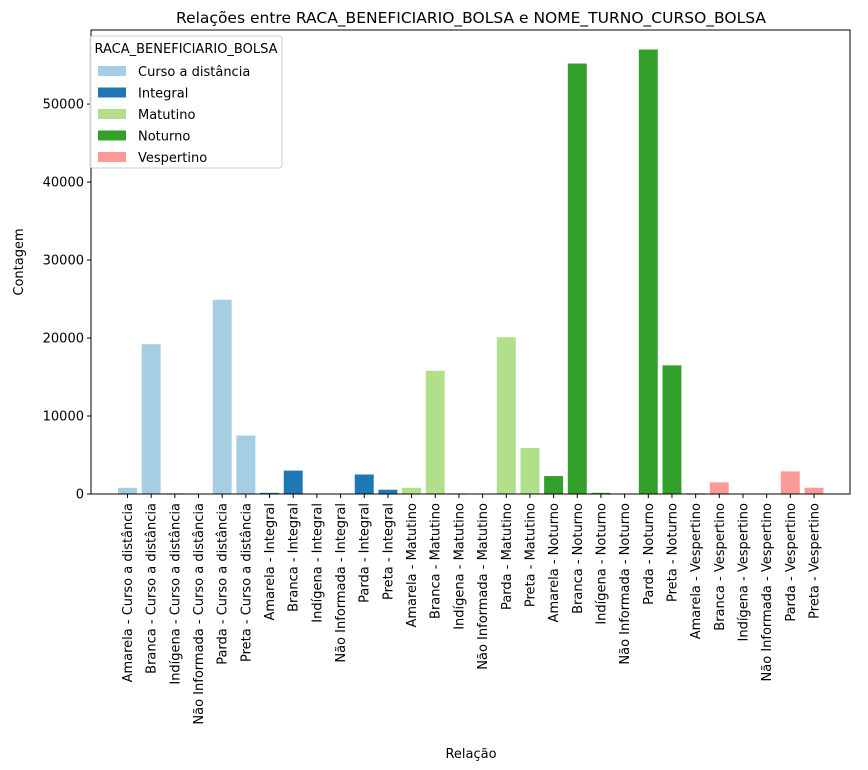 The height and width of the screenshot is (770, 868). I want to click on x-tick-label-11: Preta - Integral, so click(388, 551).